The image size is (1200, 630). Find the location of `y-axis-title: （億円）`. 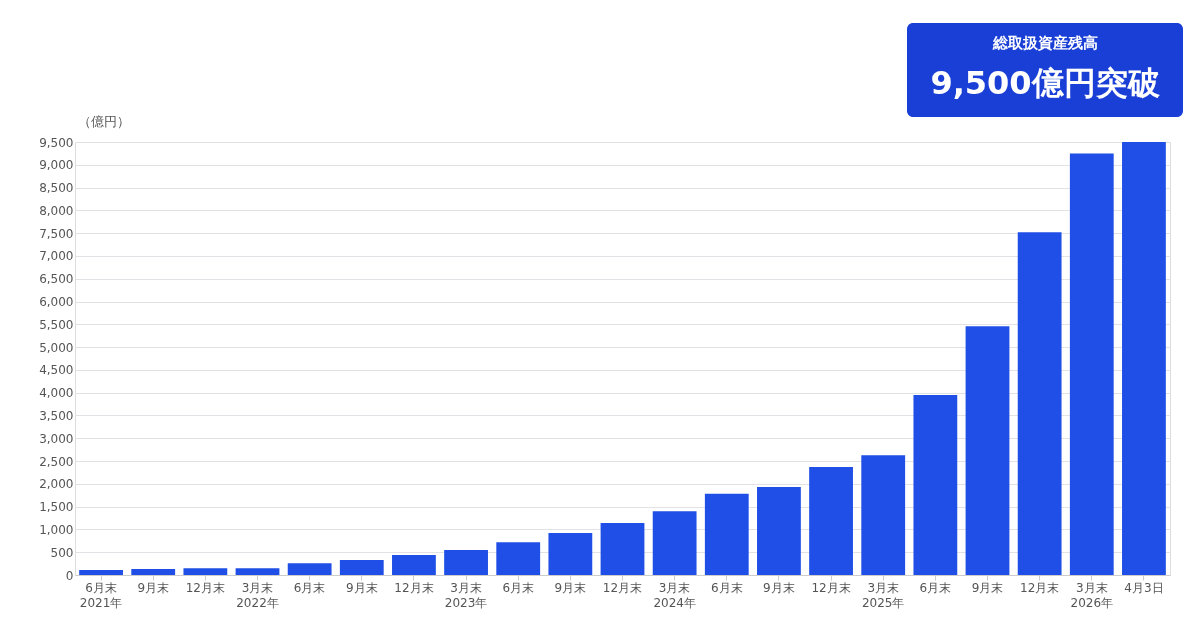

y-axis-title: （億円） is located at coordinates (103, 121).